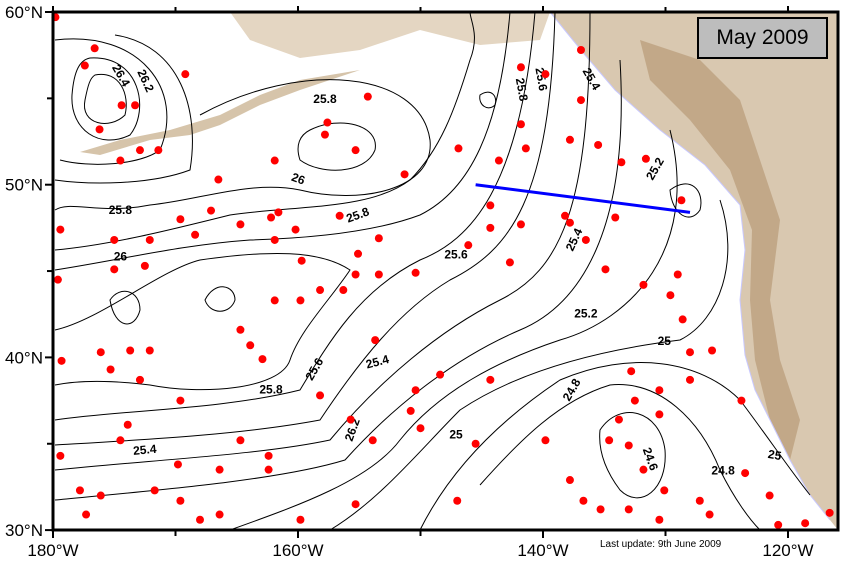 This screenshot has height=563, width=849. Describe the element at coordinates (542, 550) in the screenshot. I see `x-tick-label: 140°W` at that location.